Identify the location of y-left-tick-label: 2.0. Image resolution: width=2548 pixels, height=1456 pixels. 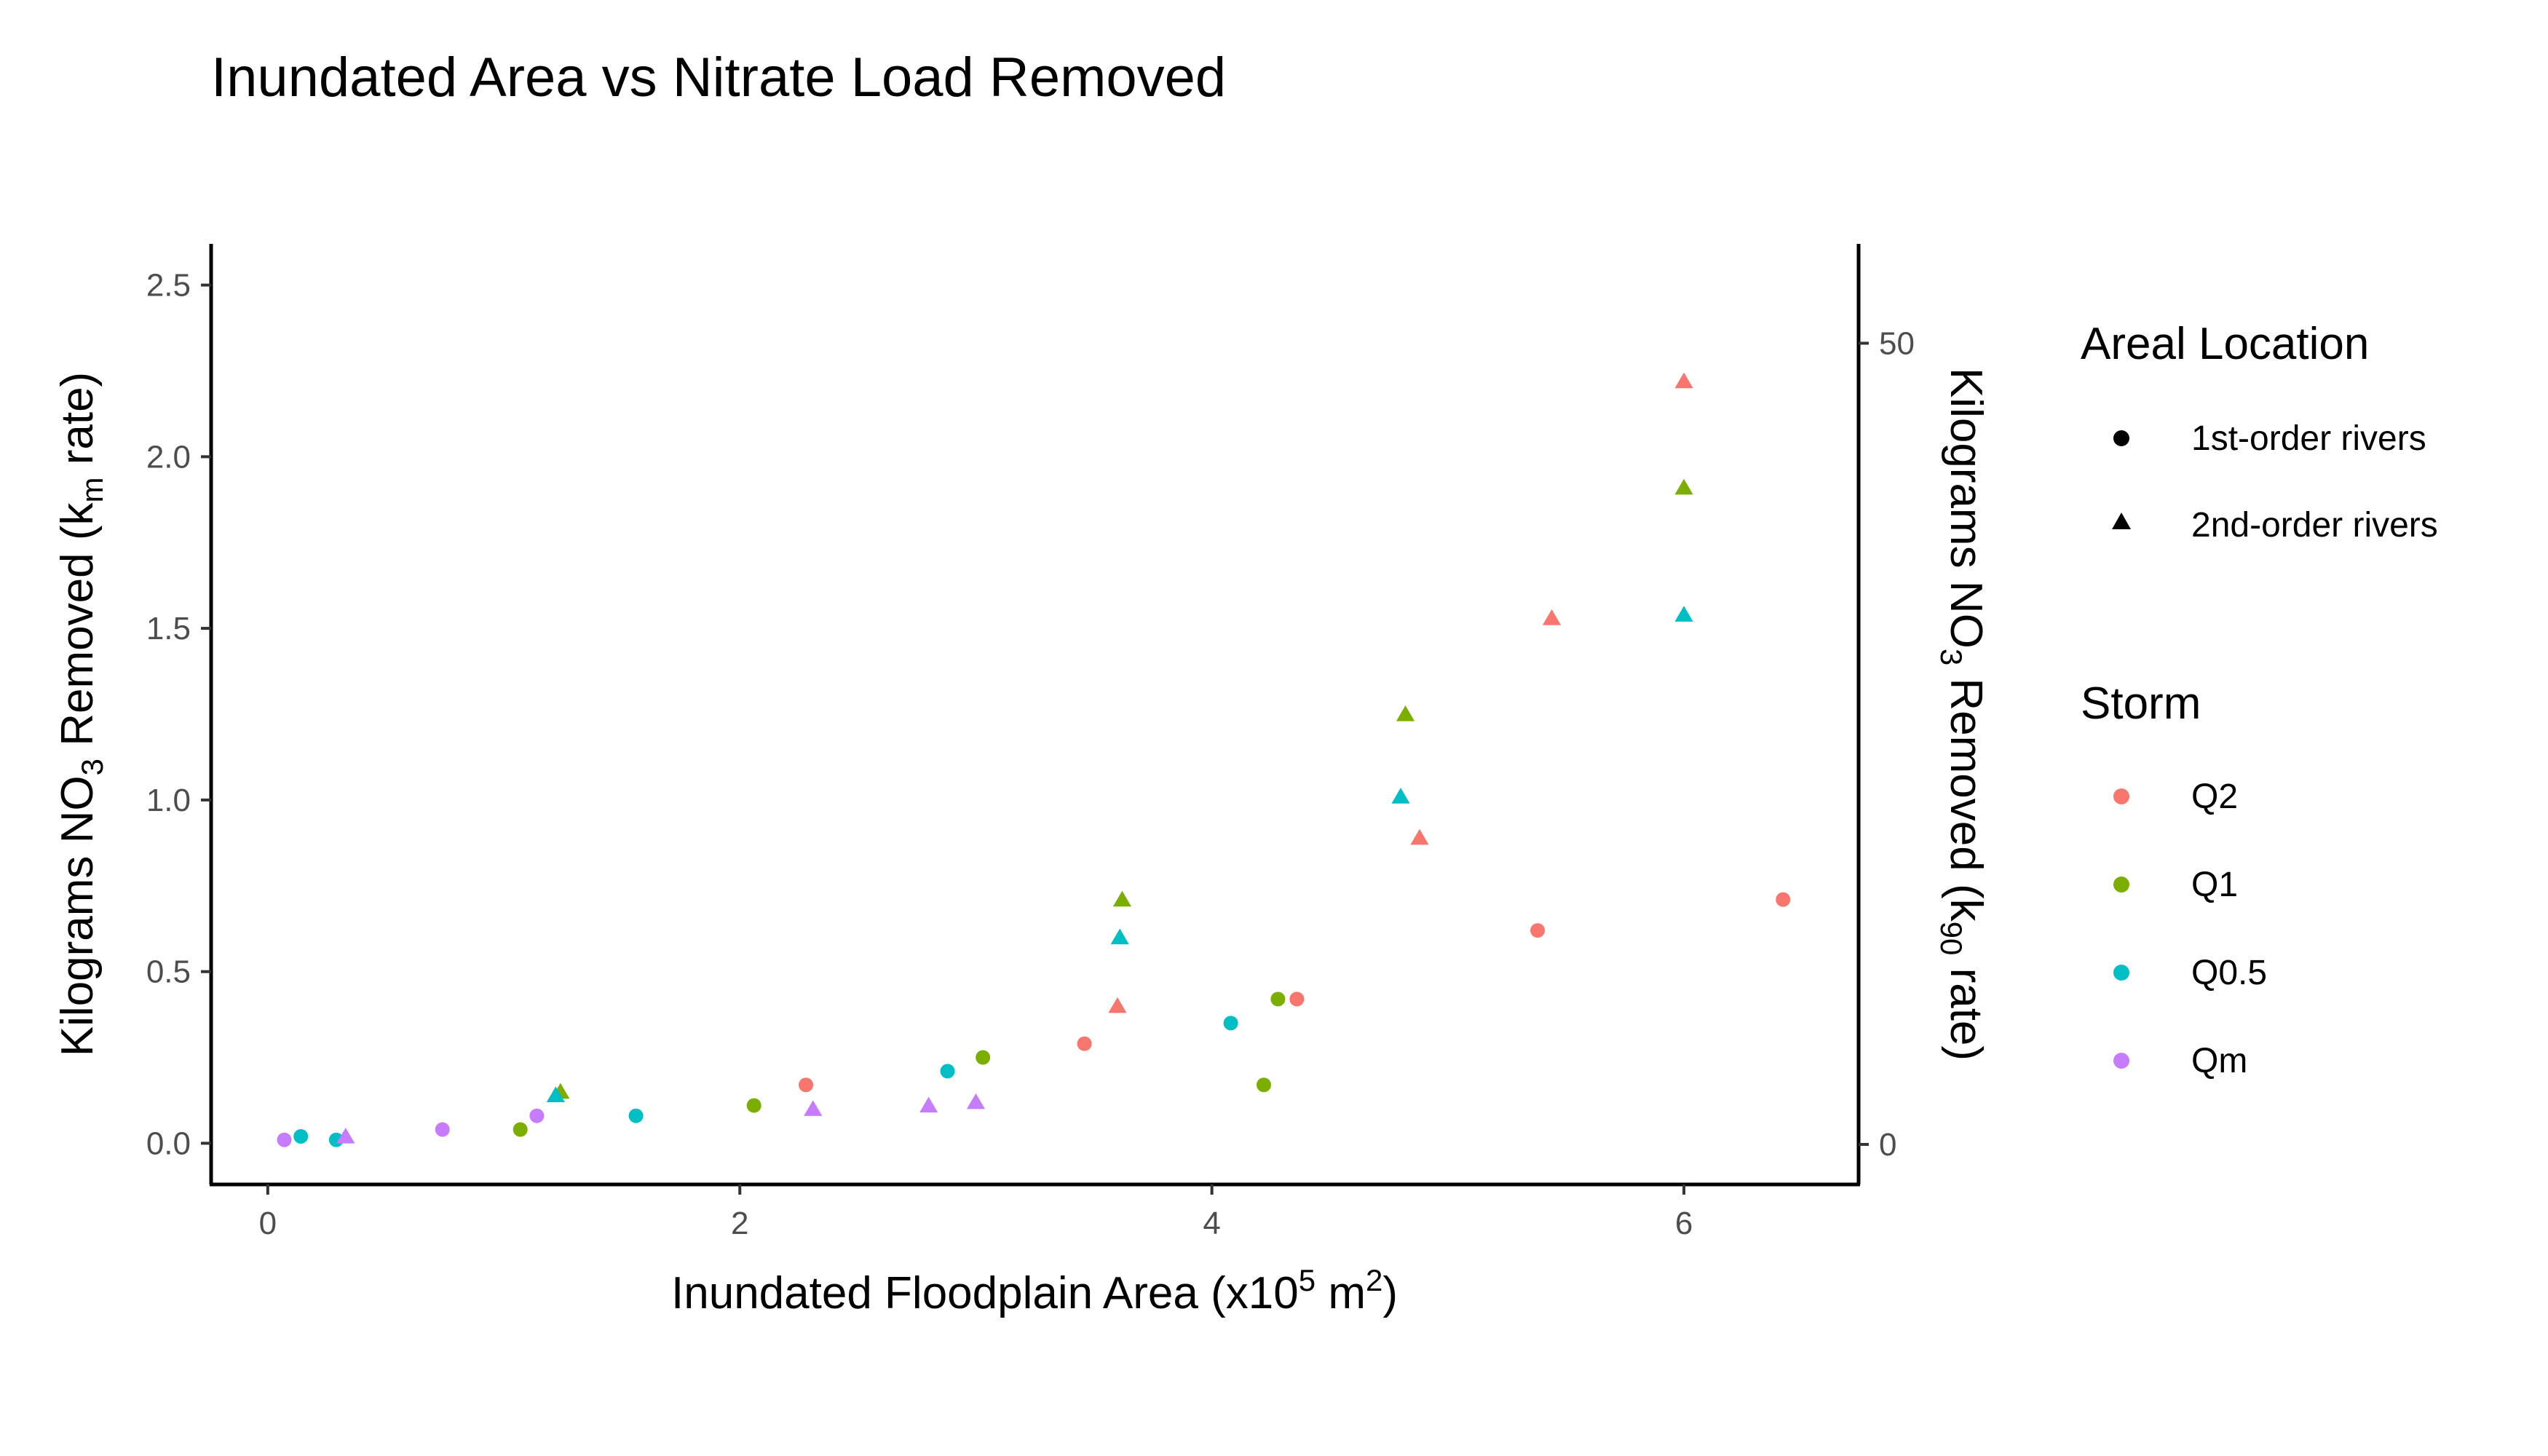
(168, 457).